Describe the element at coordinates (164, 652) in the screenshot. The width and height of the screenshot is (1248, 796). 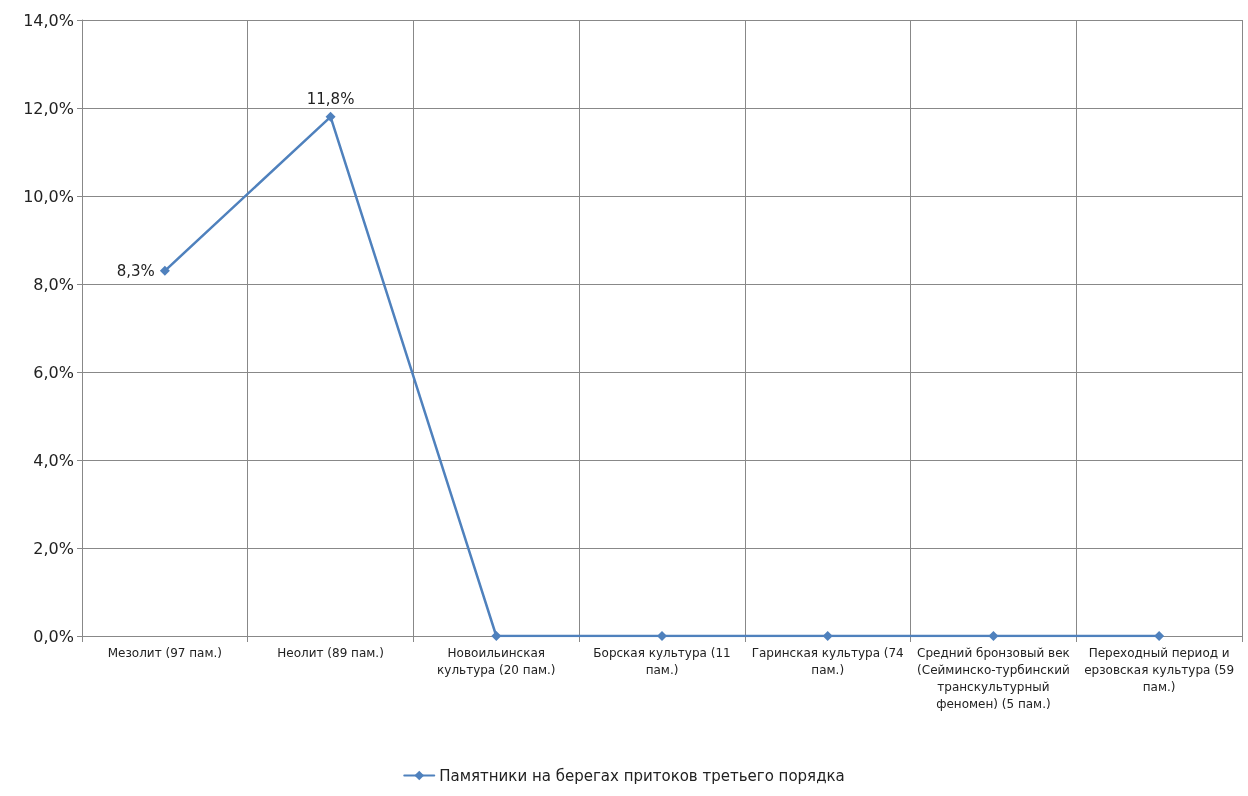
I see `x-tick-label: Мезолит (97 пам.)` at that location.